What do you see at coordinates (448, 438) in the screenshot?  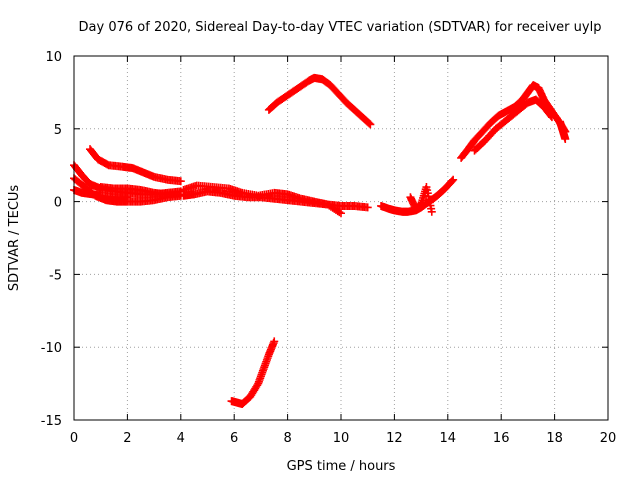 I see `x-tick-label: 14` at bounding box center [448, 438].